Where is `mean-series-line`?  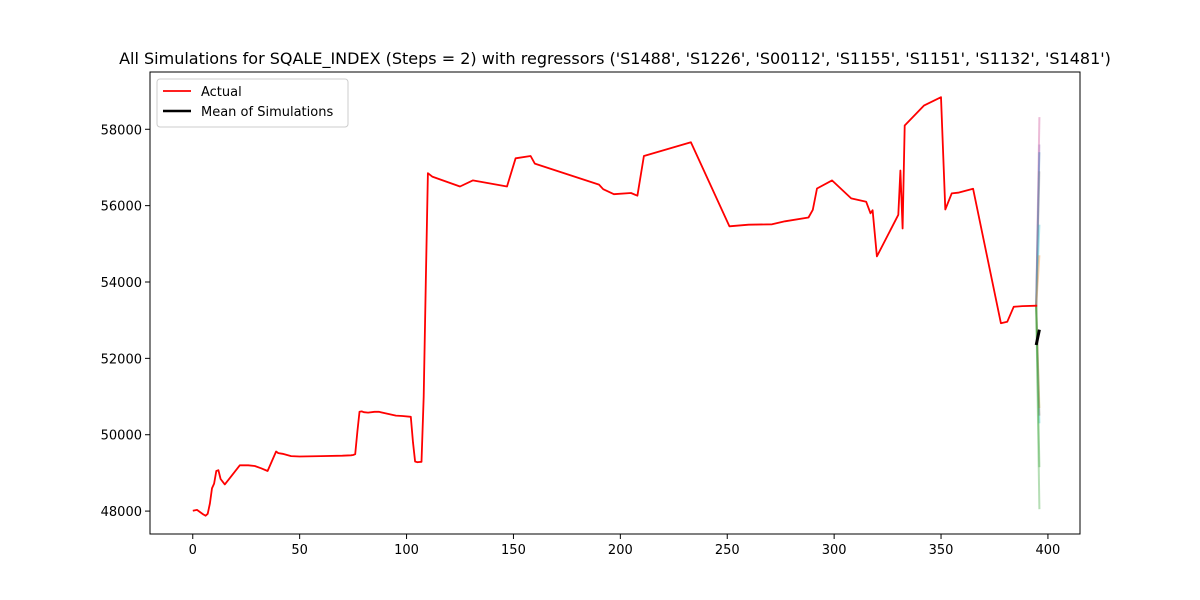
mean-series-line is located at coordinates (1037, 337).